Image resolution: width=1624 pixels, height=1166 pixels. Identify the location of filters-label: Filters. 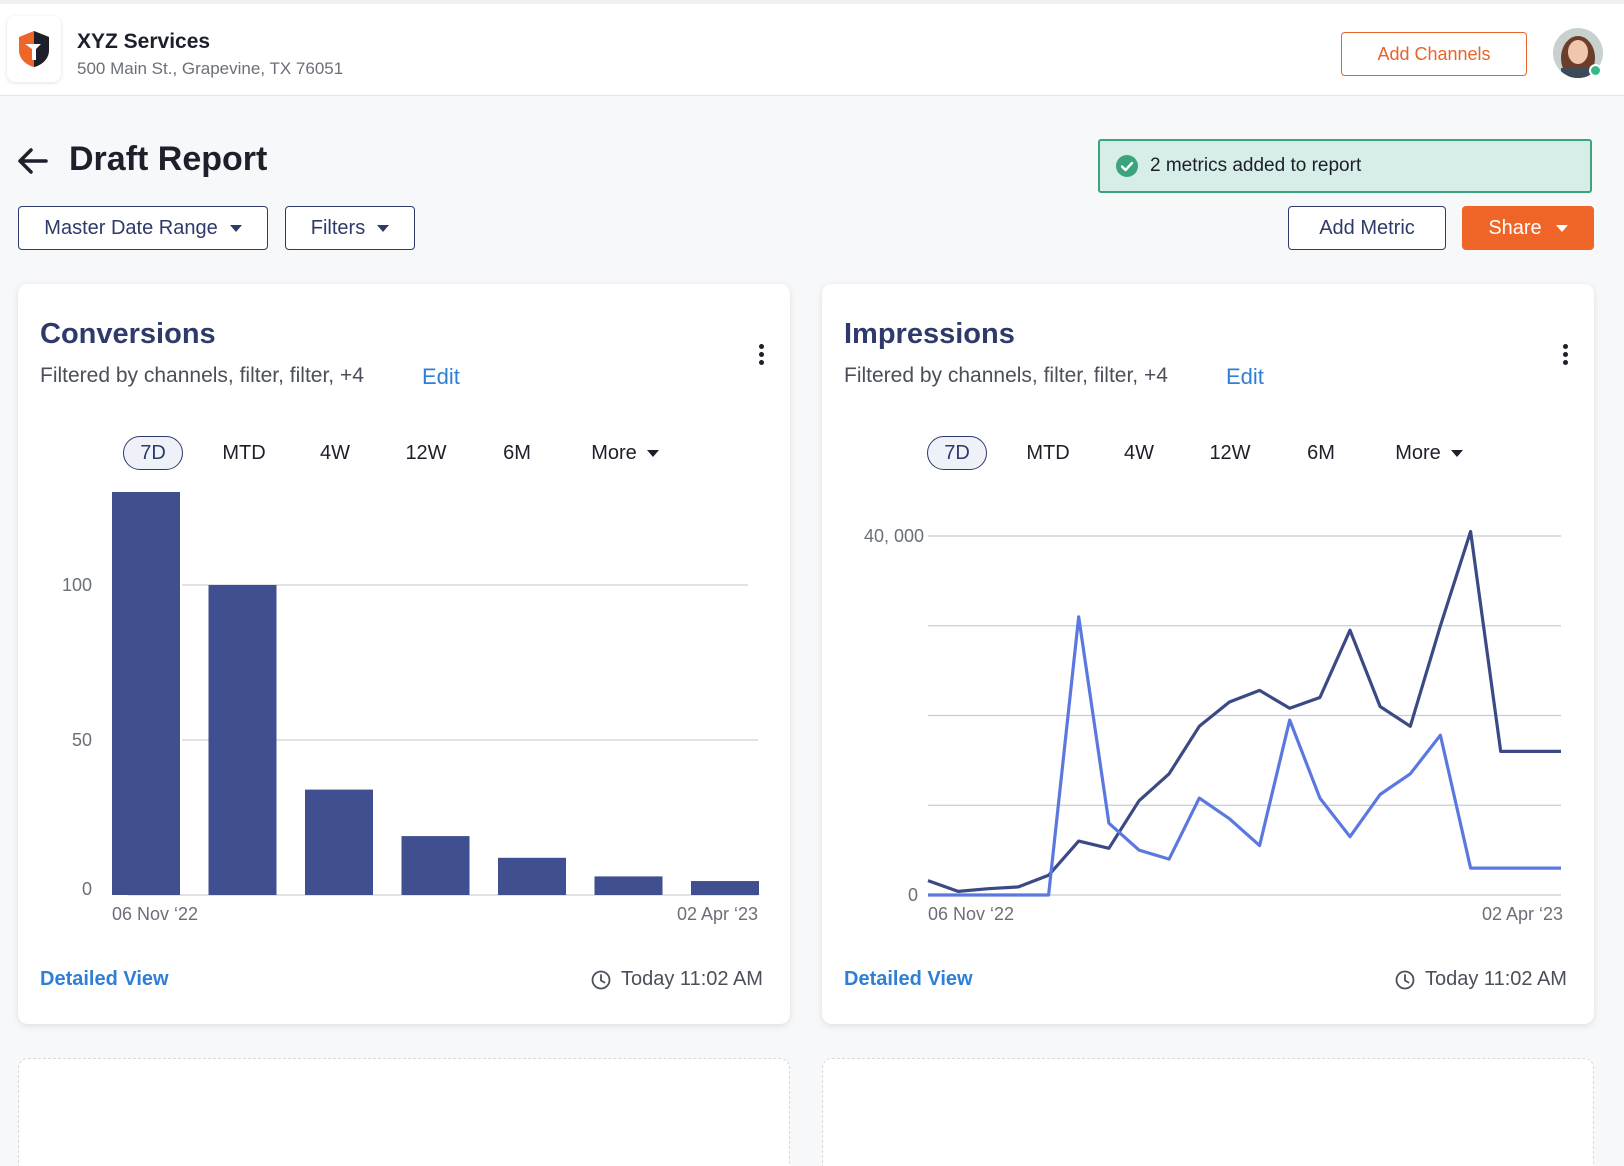
(338, 227).